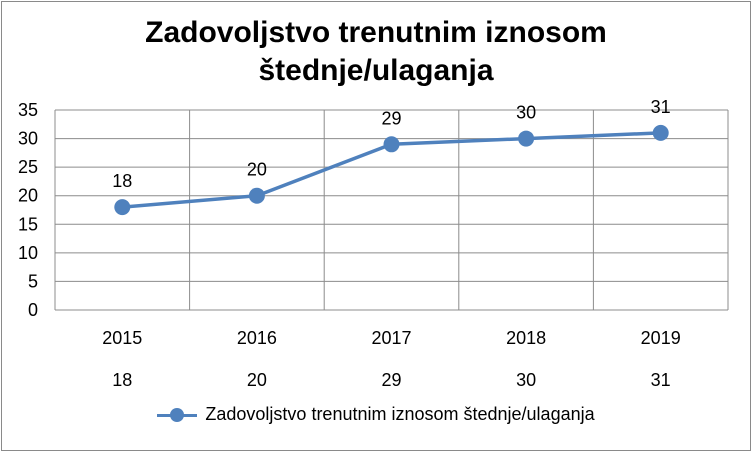  Describe the element at coordinates (33, 310) in the screenshot. I see `y-tick-label: 0` at that location.